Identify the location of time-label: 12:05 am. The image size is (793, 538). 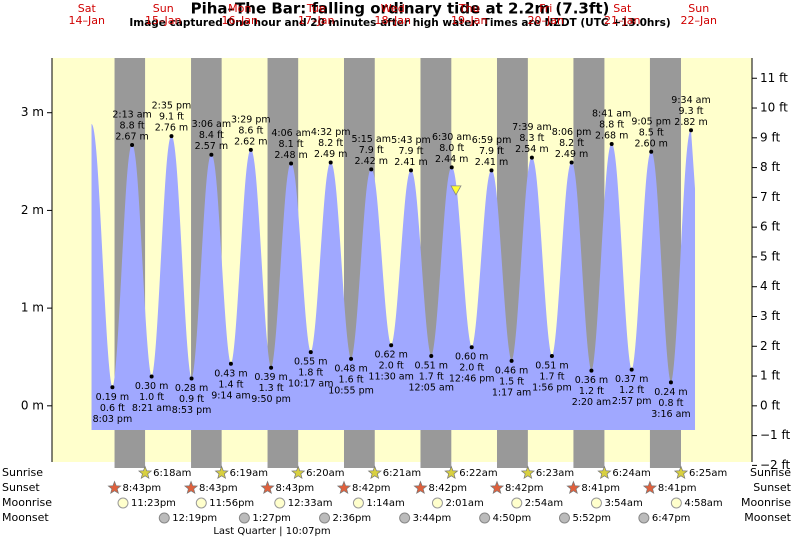
(431, 387).